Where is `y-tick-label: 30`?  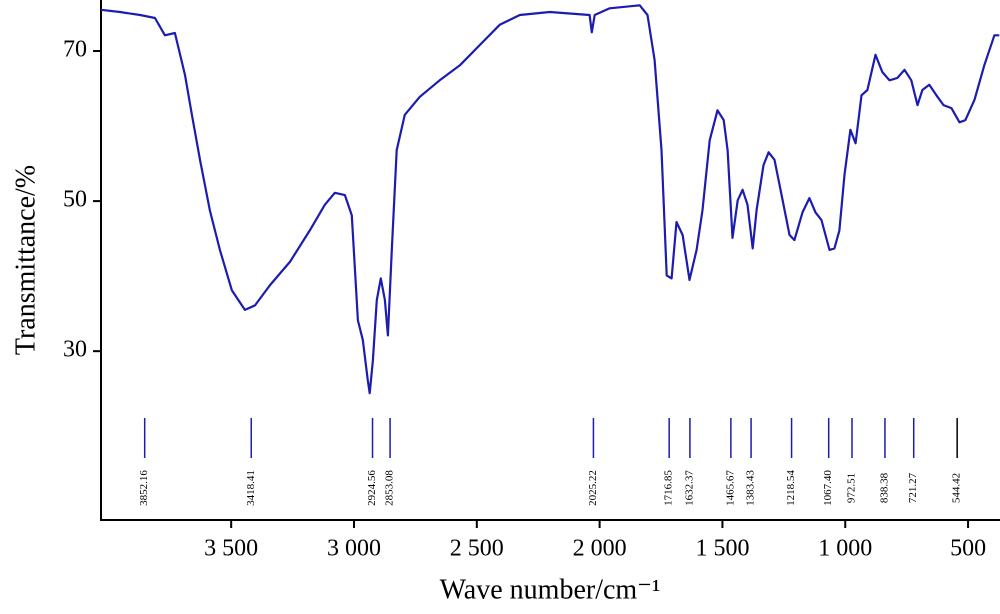 y-tick-label: 30 is located at coordinates (75, 350).